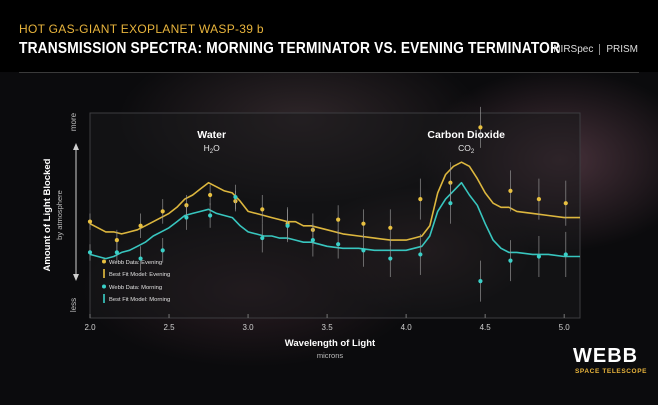 This screenshot has height=405, width=658. Describe the element at coordinates (565, 327) in the screenshot. I see `x-tick-label: 5.0` at that location.